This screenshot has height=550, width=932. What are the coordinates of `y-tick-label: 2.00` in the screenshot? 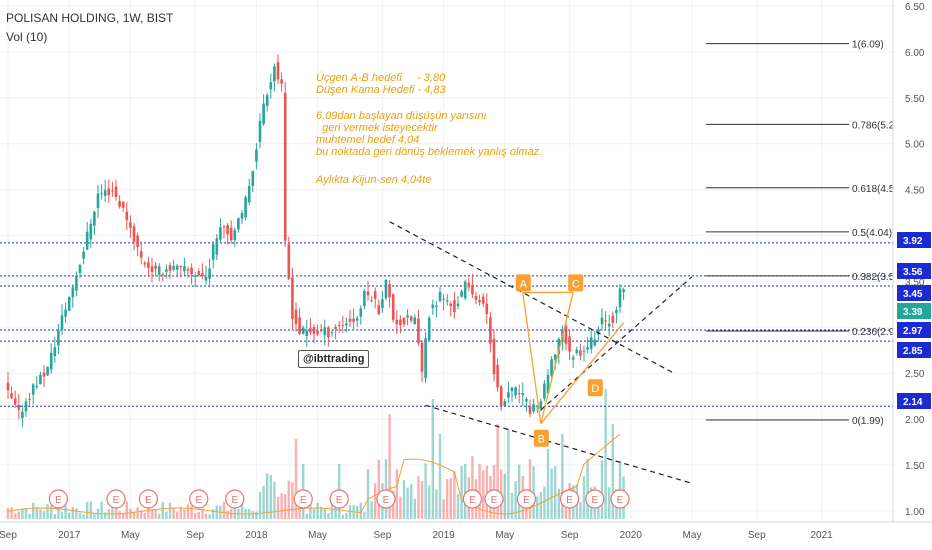 It's located at (915, 420).